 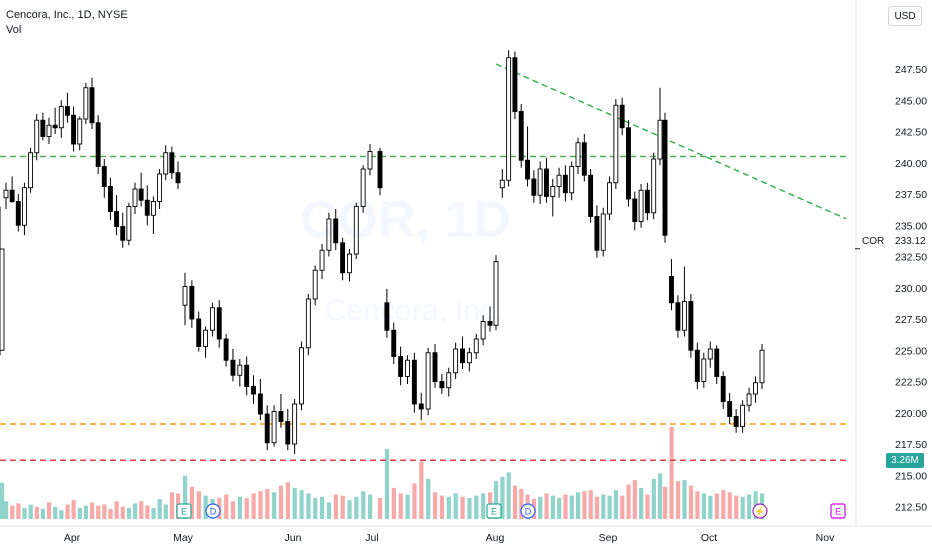 I want to click on event-marker-split: ⚡, so click(x=760, y=511).